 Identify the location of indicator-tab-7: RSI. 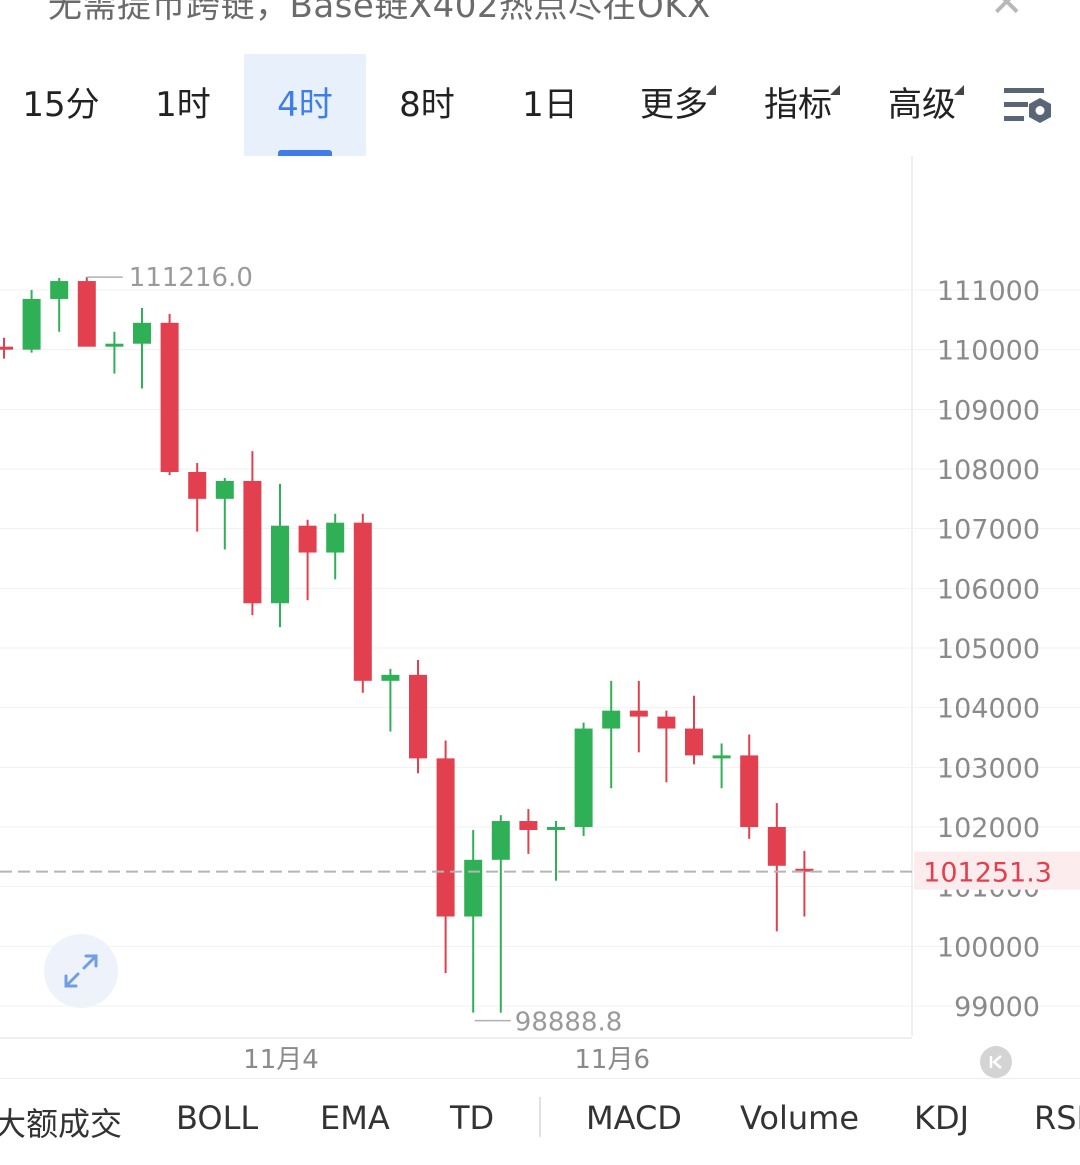
(1057, 1118).